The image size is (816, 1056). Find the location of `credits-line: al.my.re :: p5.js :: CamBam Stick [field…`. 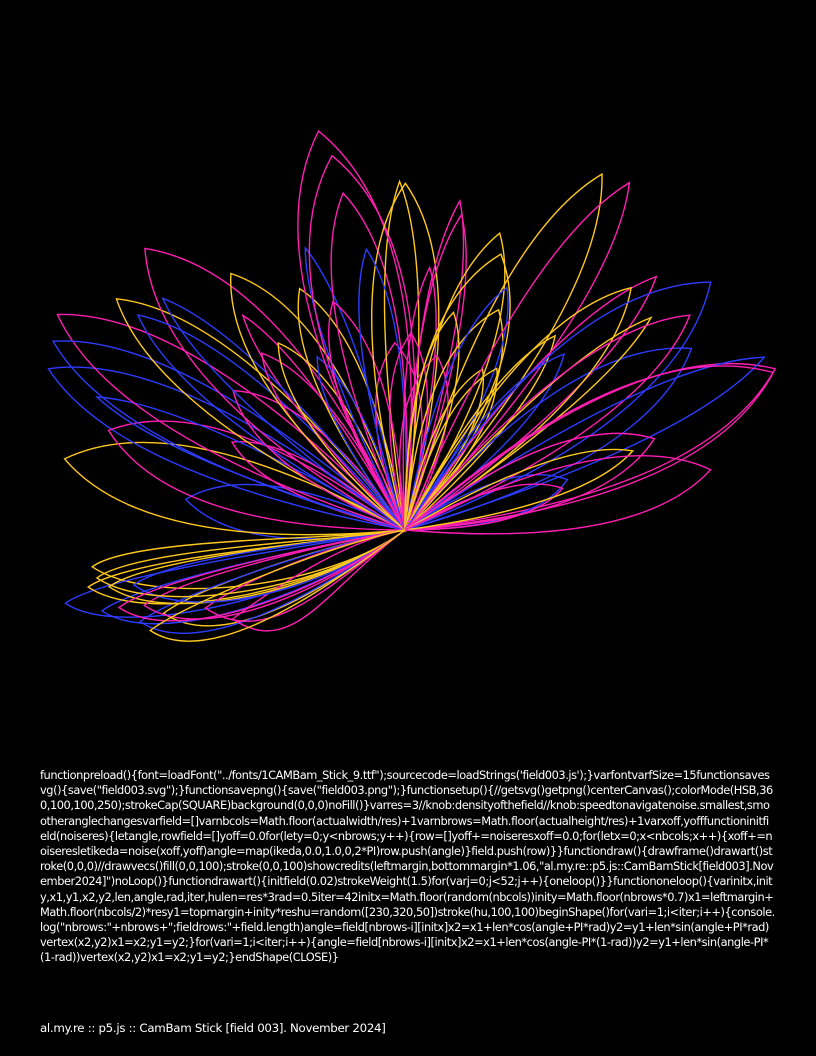

credits-line: al.my.re :: p5.js :: CamBam Stick [field… is located at coordinates (213, 1028).